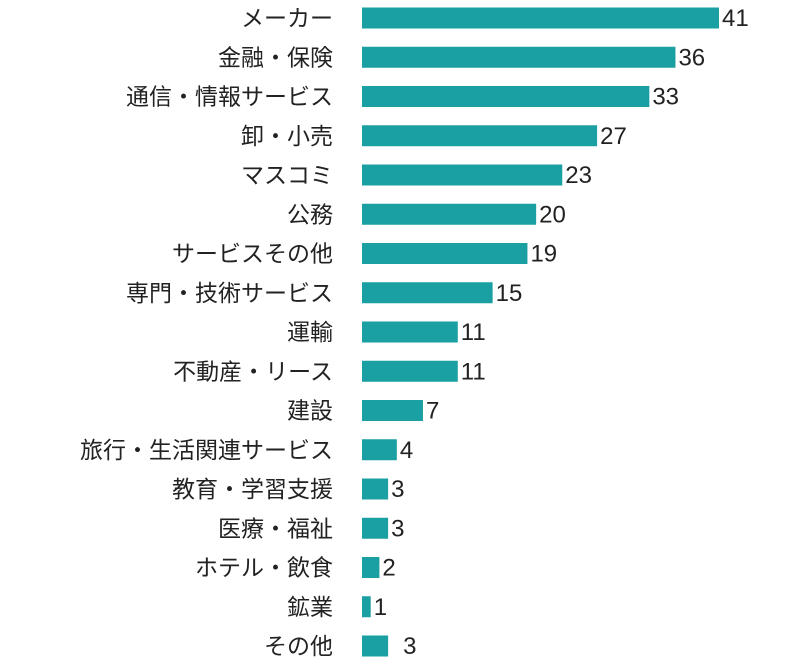 This screenshot has width=792, height=668. What do you see at coordinates (275, 529) in the screenshot?
I see `category-label: 医療・福祉` at bounding box center [275, 529].